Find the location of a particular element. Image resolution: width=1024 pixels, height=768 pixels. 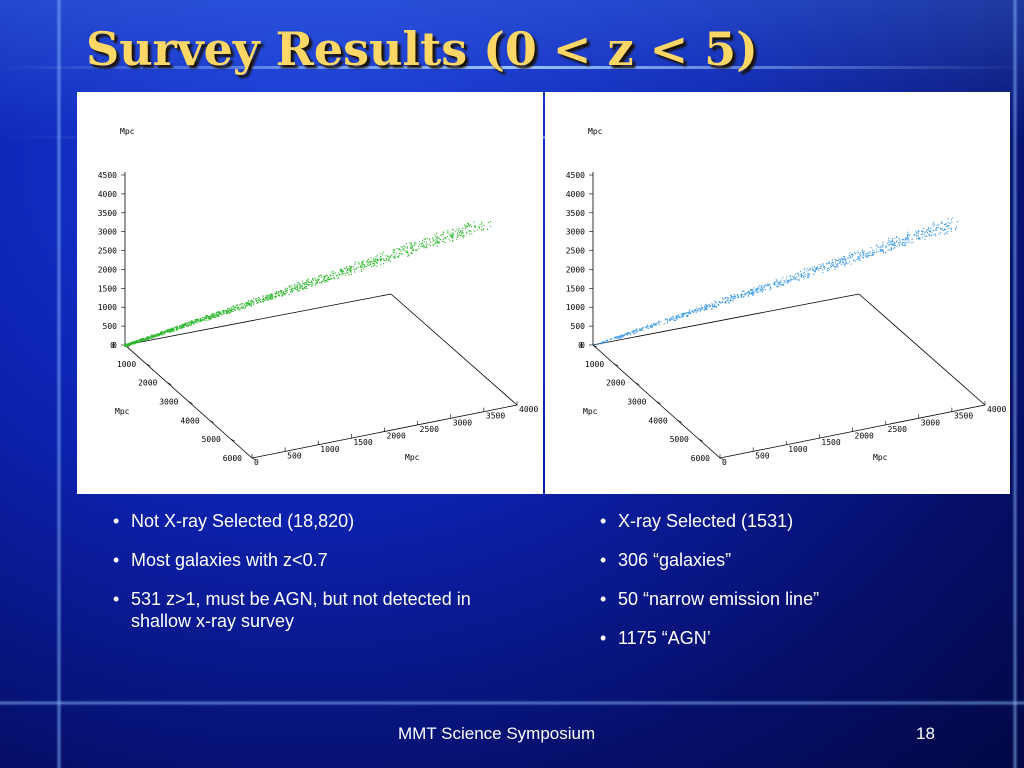

y-tick-label: 6000 is located at coordinates (700, 458).